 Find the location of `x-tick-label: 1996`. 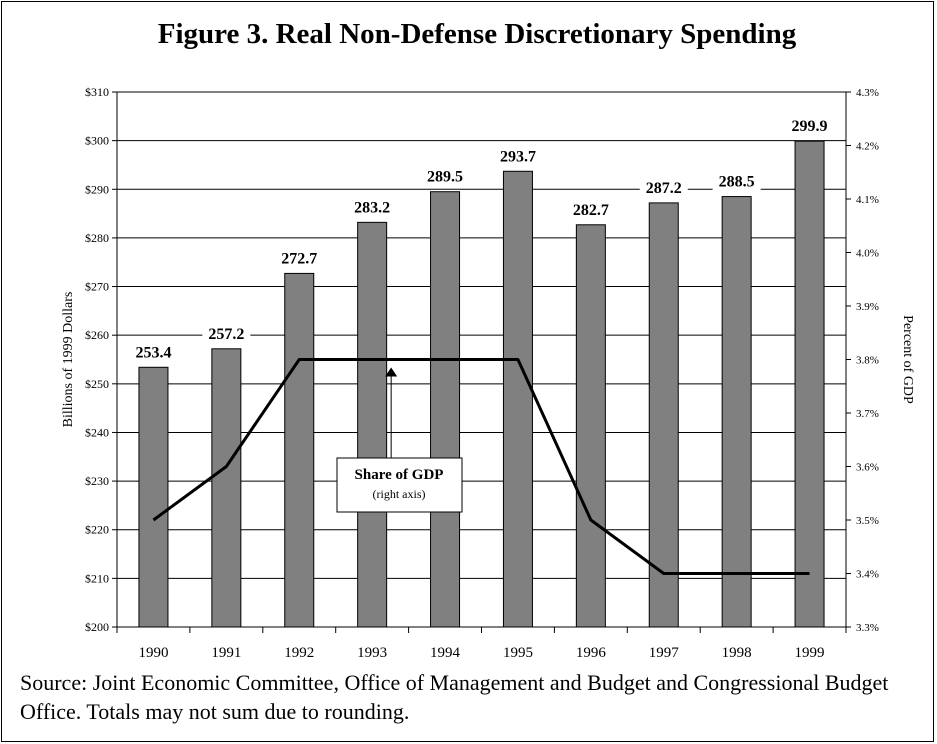

x-tick-label: 1996 is located at coordinates (591, 653).